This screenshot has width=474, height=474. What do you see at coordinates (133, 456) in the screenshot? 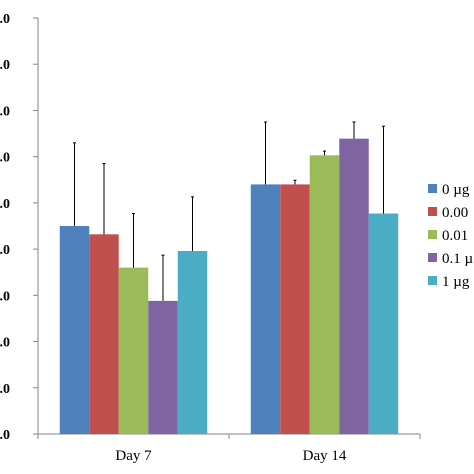
I see `x-category-label: Day 7` at bounding box center [133, 456].